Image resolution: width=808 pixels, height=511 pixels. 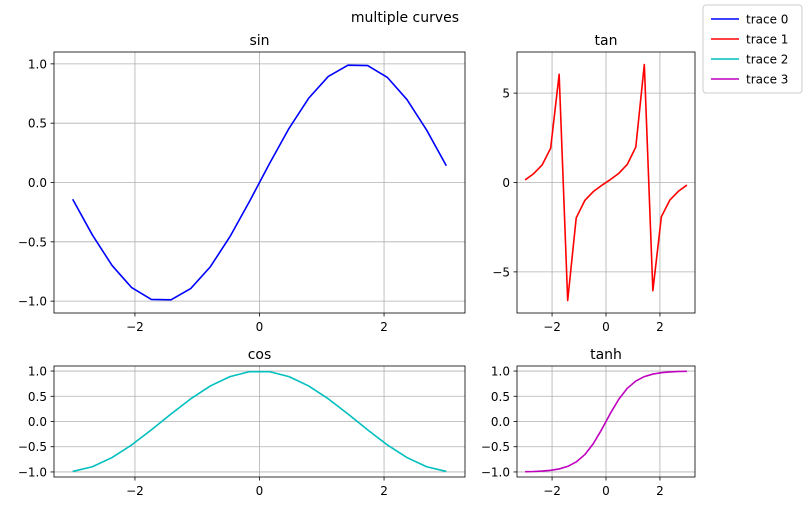 I want to click on figure-legend: trace 0 trace 1 trace 2 trace 3, so click(x=752, y=49).